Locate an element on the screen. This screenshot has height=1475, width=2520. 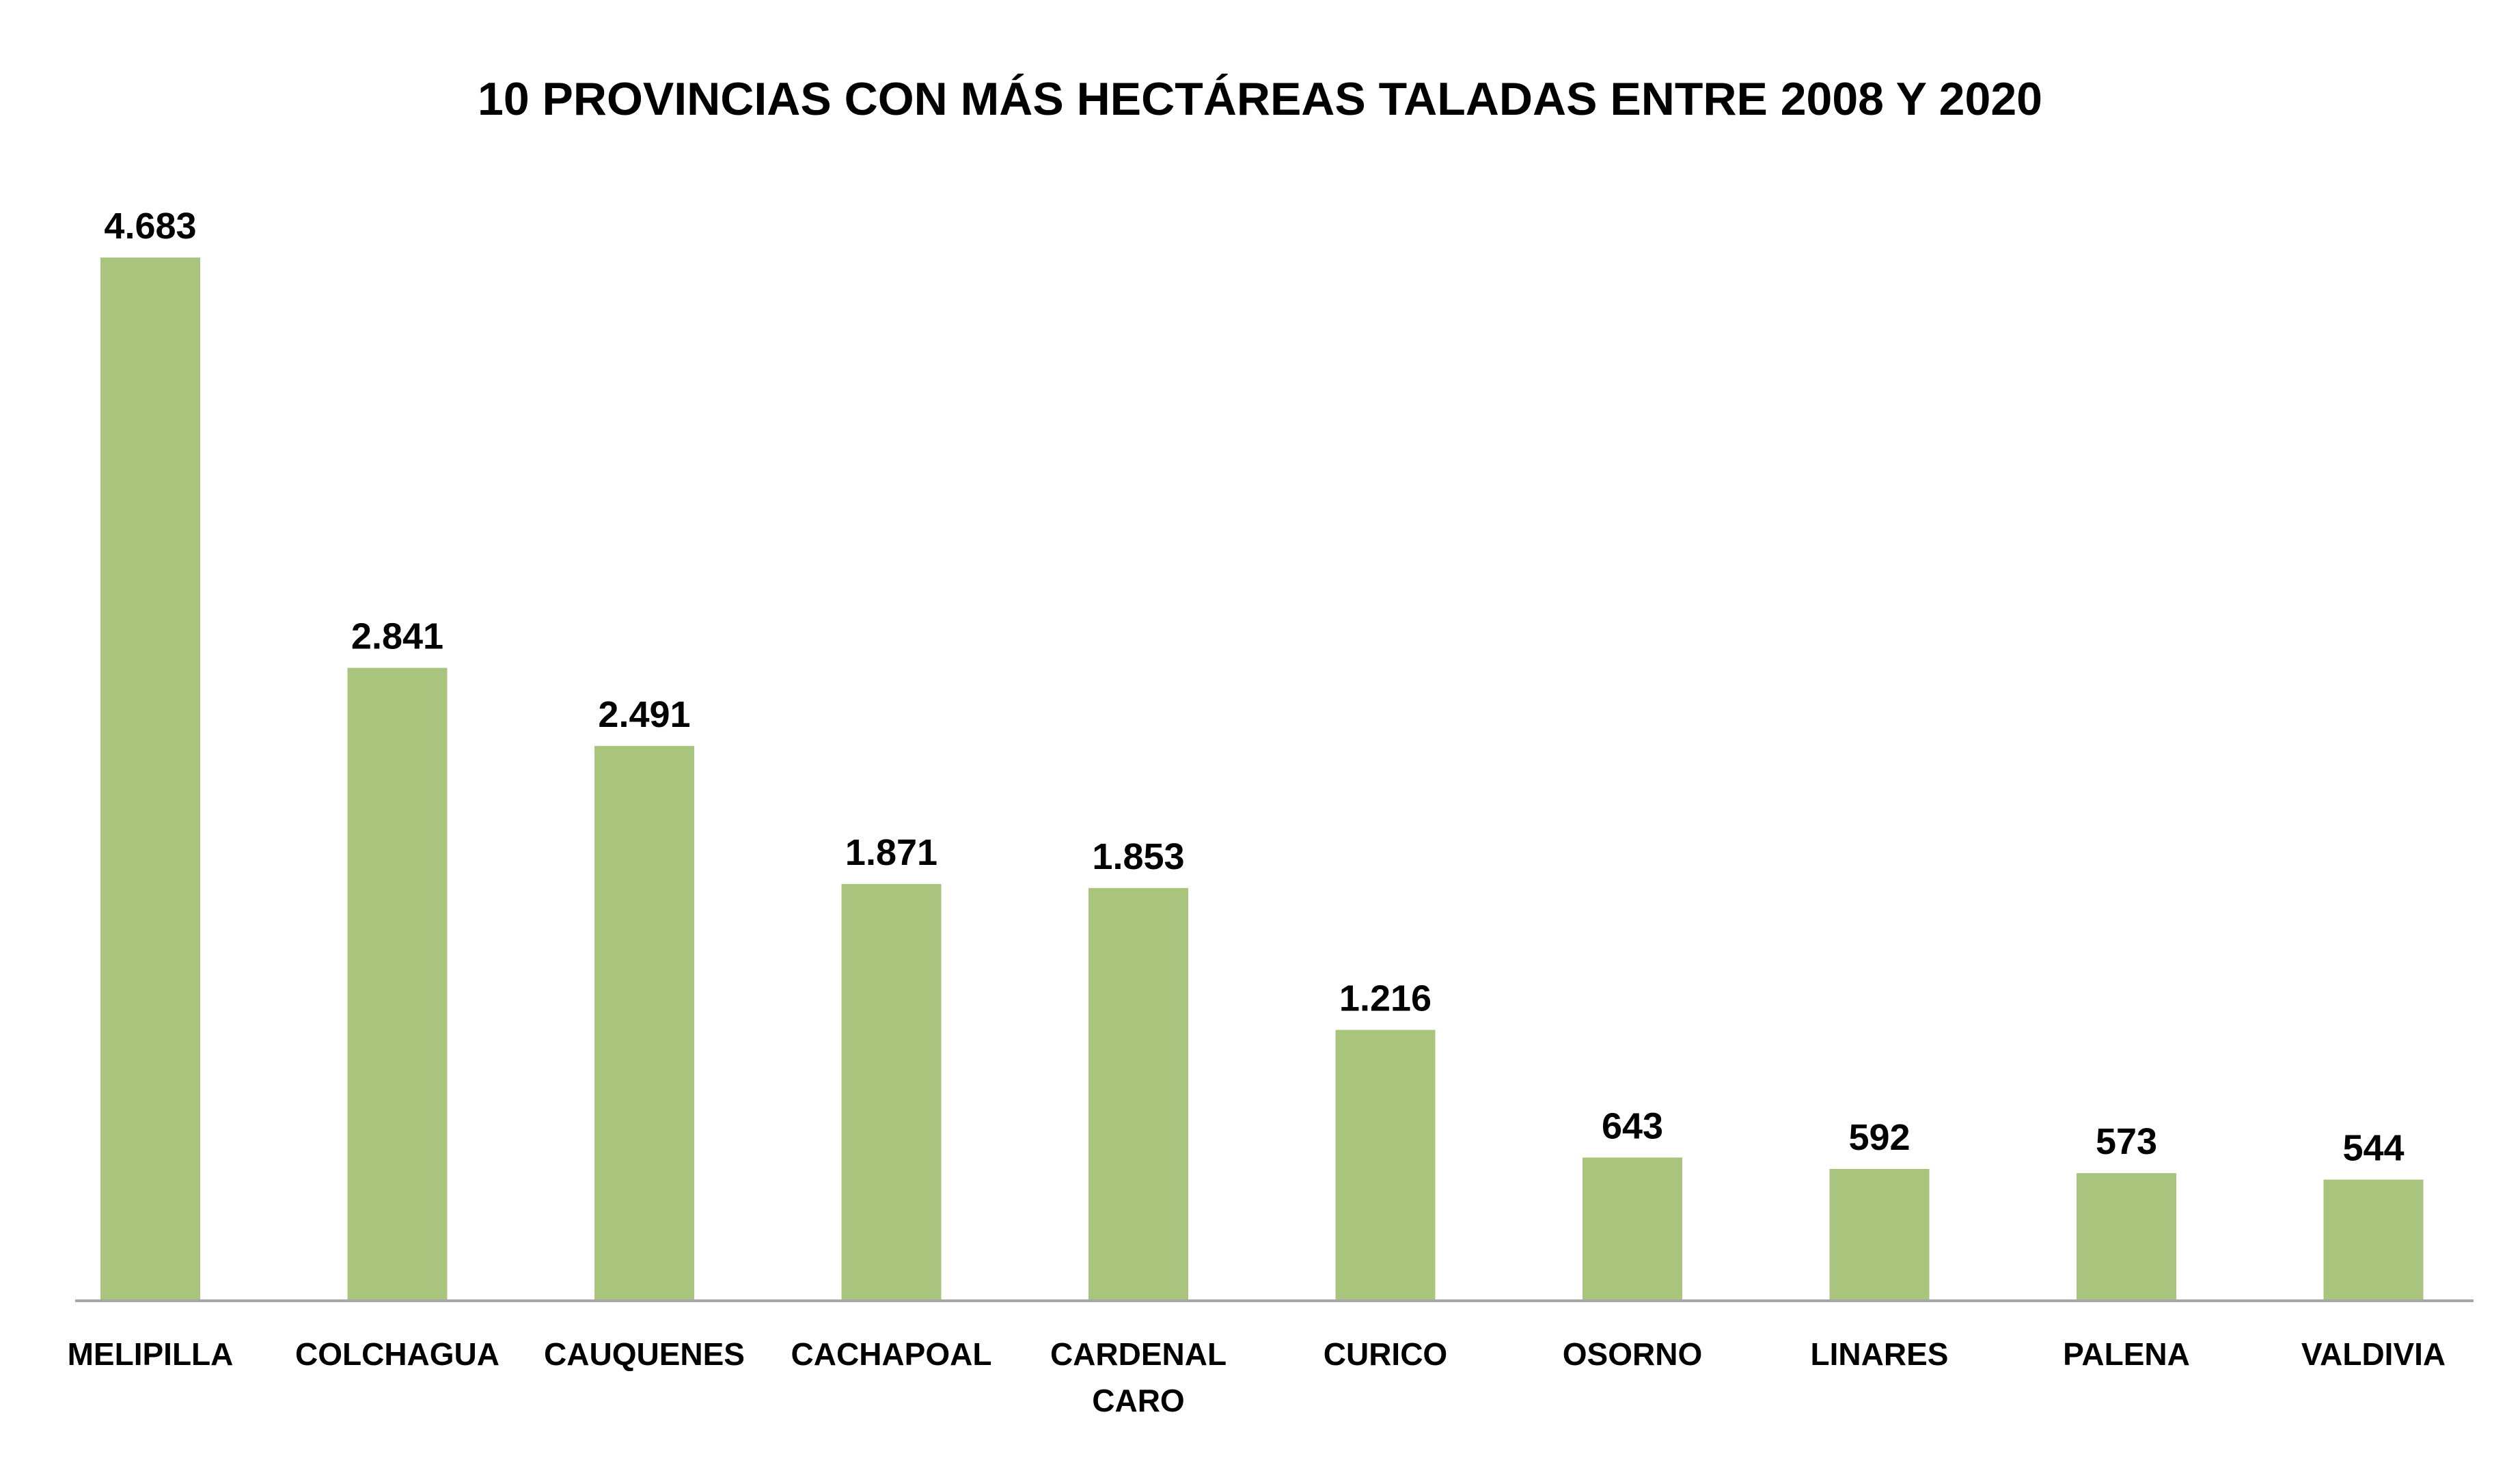
bar-value-label: 544 is located at coordinates (2373, 1148).